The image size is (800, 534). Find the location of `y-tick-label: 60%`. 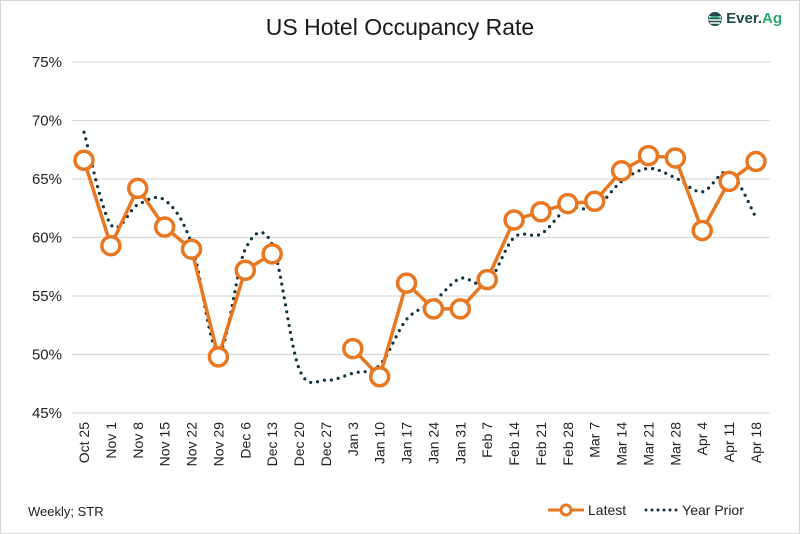

y-tick-label: 60% is located at coordinates (47, 238).